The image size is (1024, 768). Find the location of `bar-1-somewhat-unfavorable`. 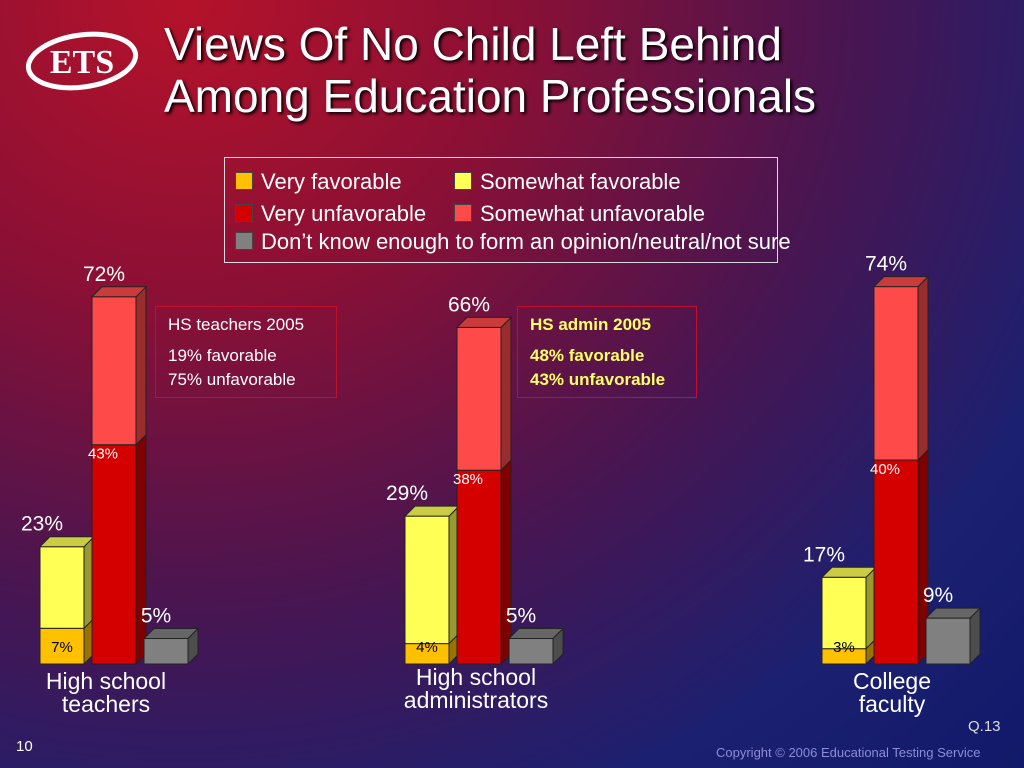

bar-1-somewhat-unfavorable is located at coordinates (479, 398).